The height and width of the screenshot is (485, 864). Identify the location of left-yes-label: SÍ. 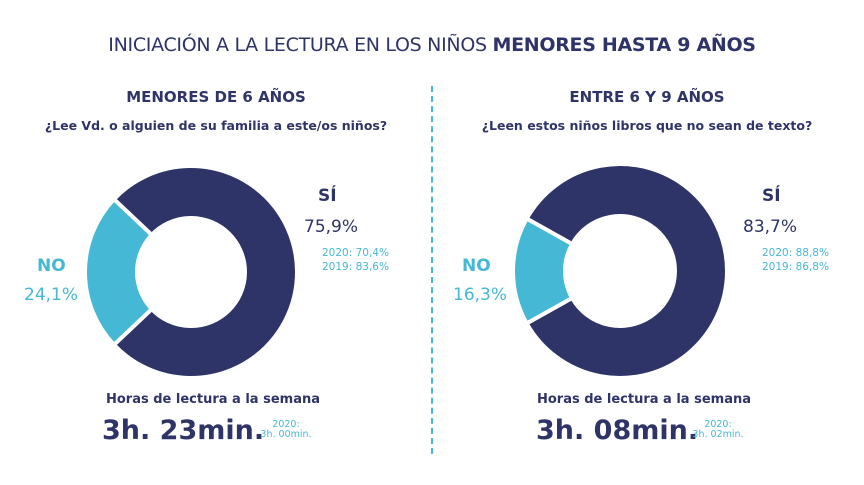
(327, 196).